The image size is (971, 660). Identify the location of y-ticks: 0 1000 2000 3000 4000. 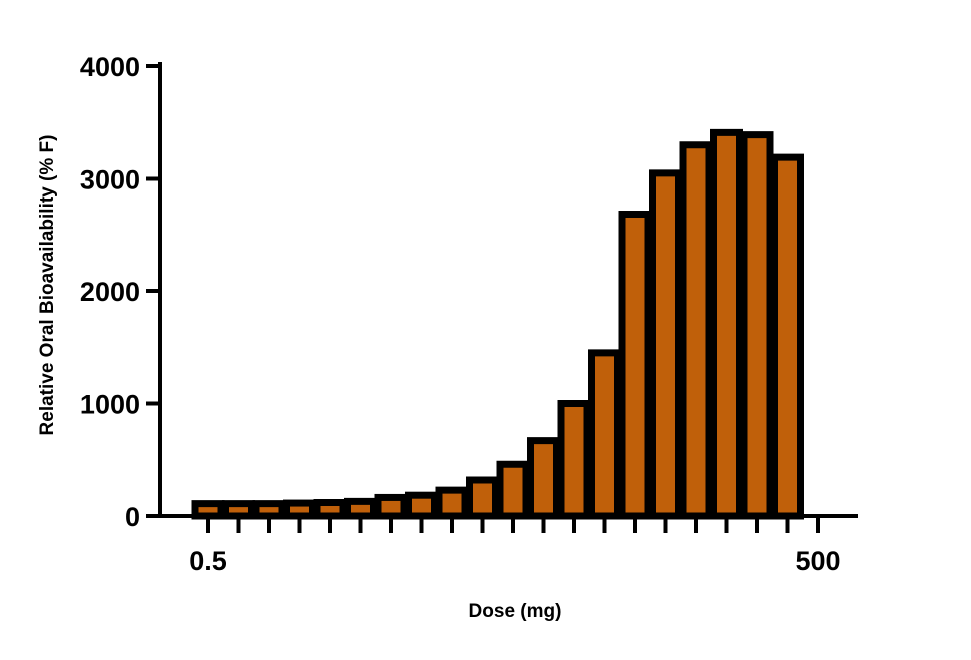
(120, 292).